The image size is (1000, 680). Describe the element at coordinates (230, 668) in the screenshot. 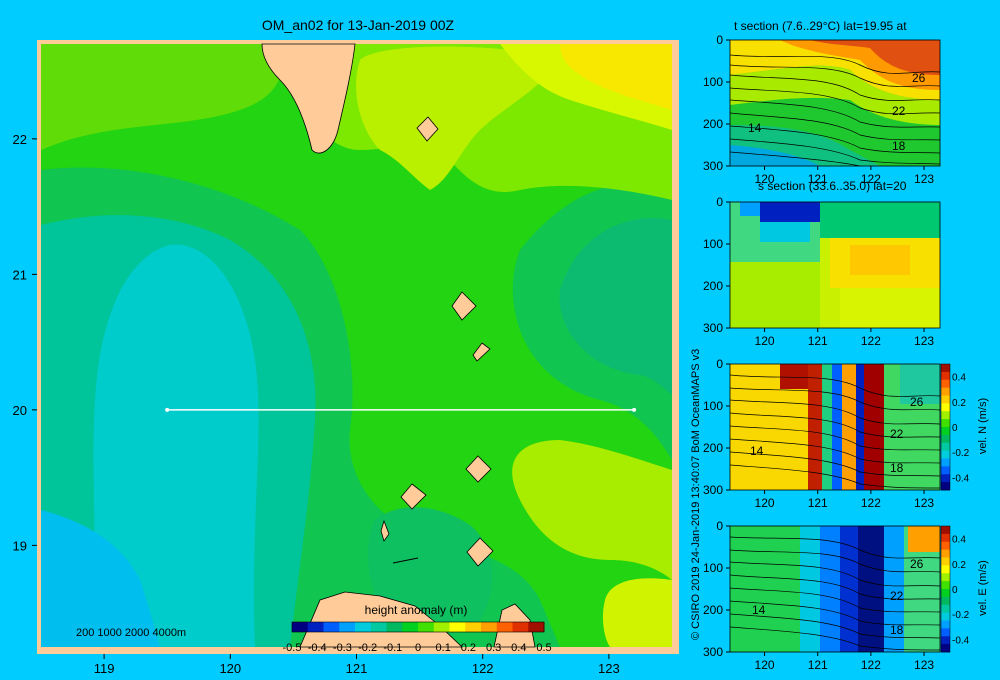

I see `map-x-tick-label: 120` at that location.